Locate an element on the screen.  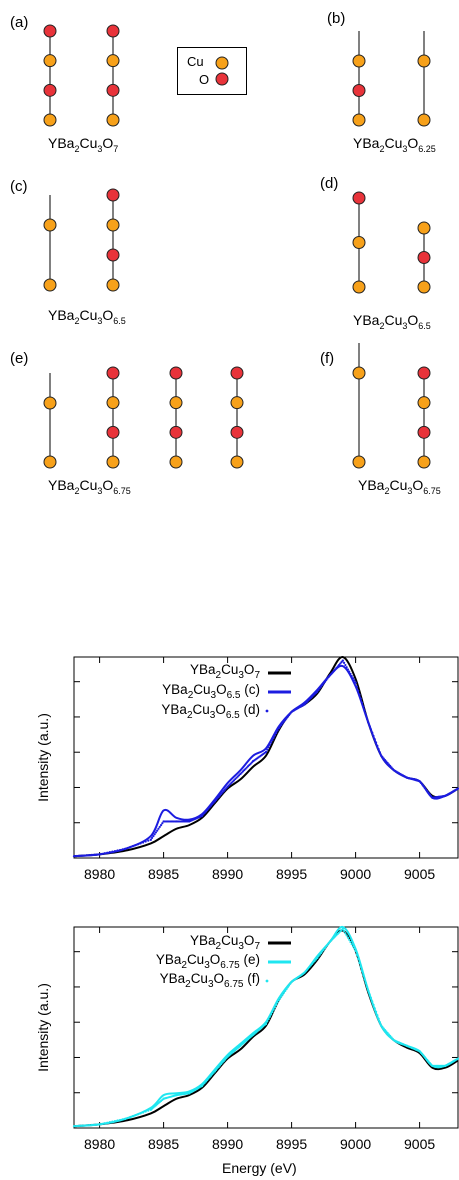
x-tick-label: 8995 is located at coordinates (291, 1144).